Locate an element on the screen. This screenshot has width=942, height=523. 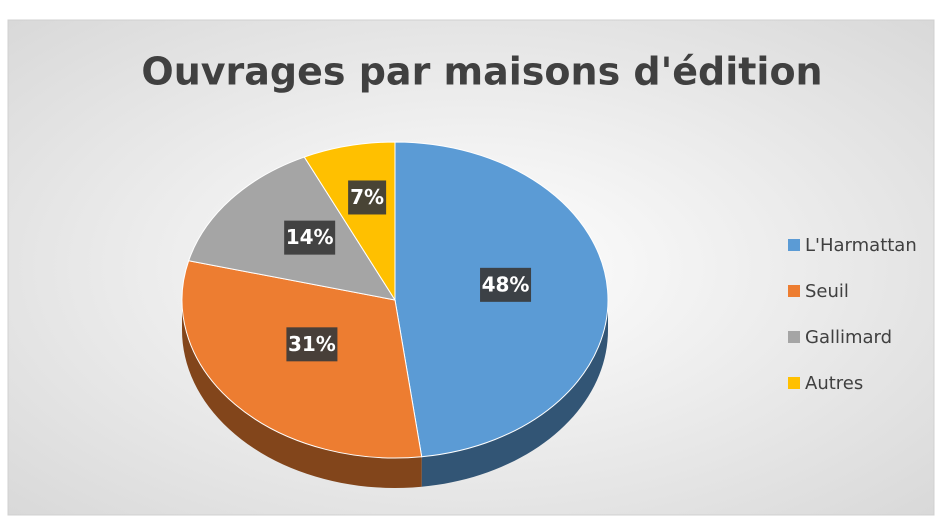
legend-label: L'Harmattan is located at coordinates (861, 245).